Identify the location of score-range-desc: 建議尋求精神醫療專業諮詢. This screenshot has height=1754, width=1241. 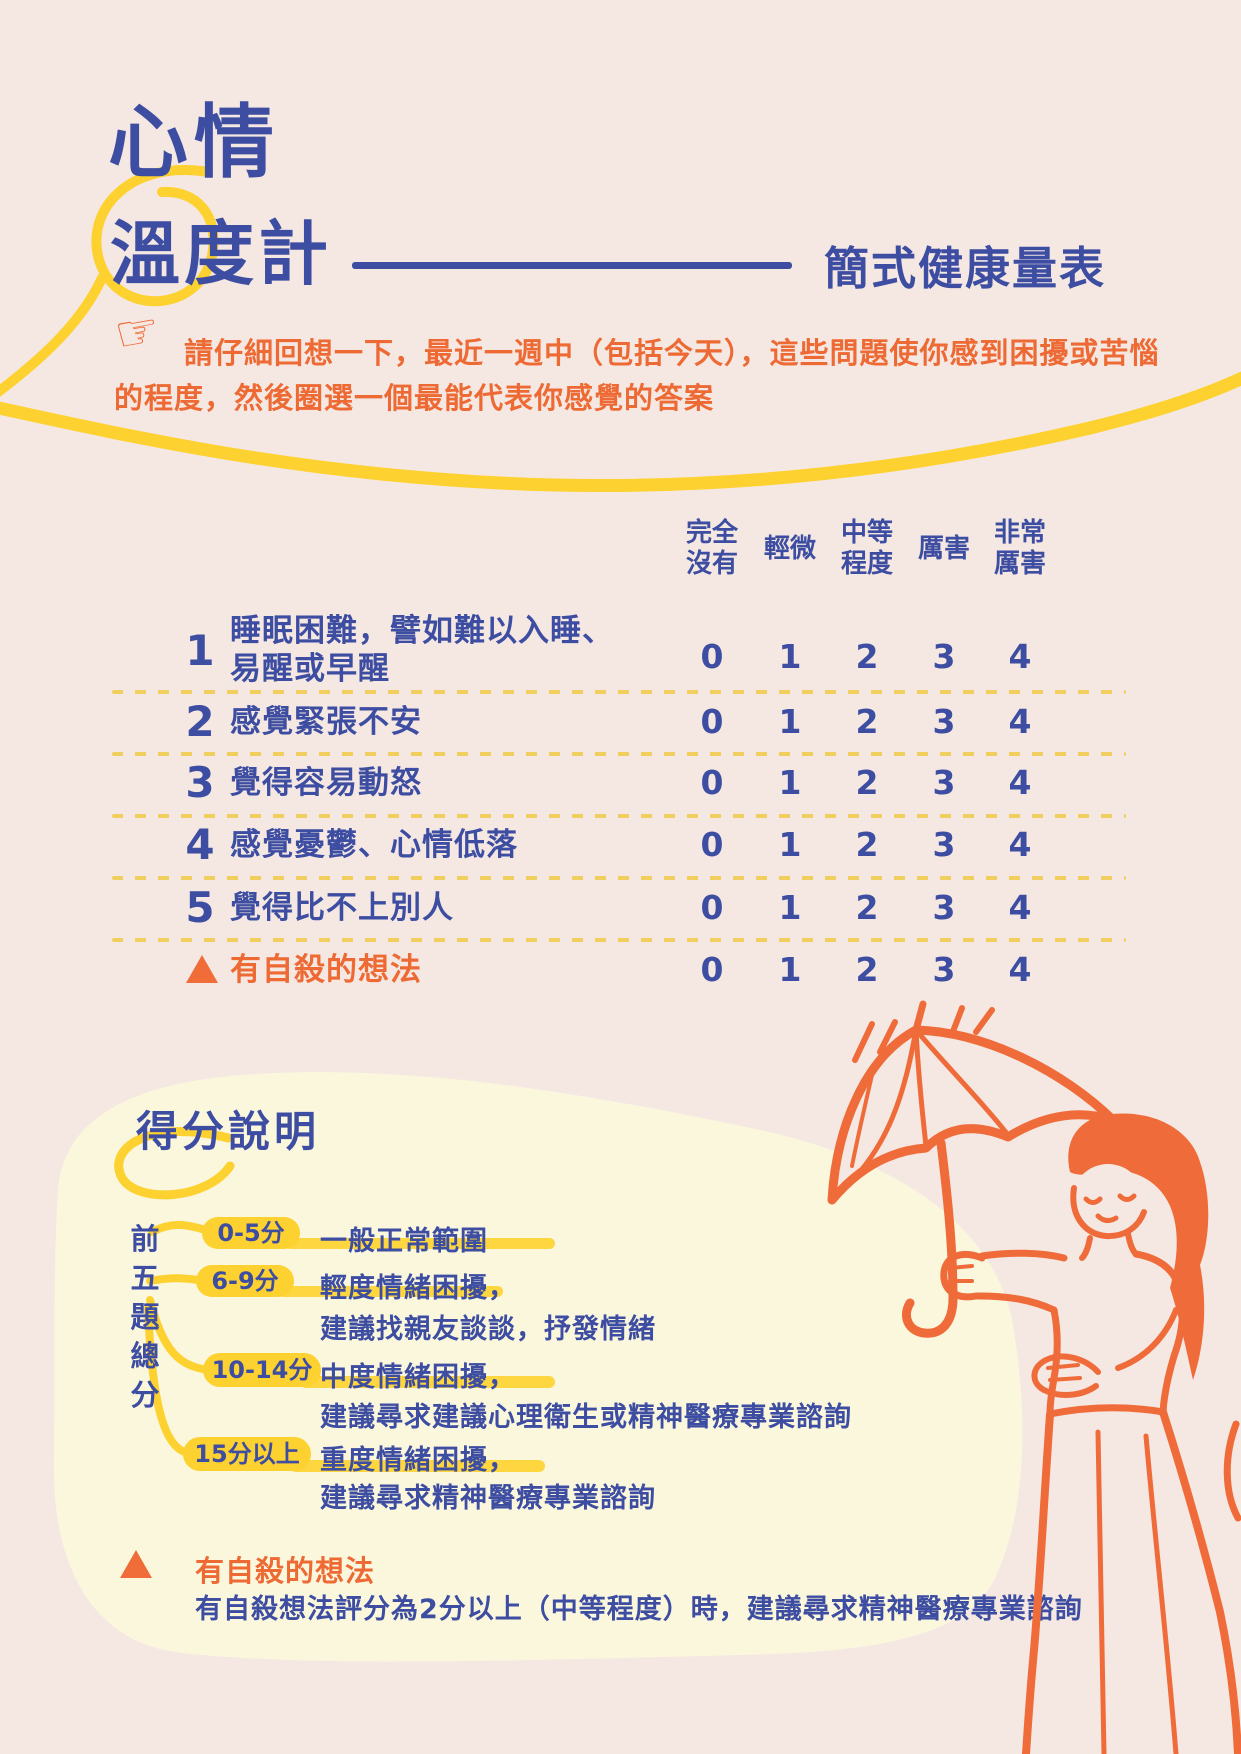
(488, 1498).